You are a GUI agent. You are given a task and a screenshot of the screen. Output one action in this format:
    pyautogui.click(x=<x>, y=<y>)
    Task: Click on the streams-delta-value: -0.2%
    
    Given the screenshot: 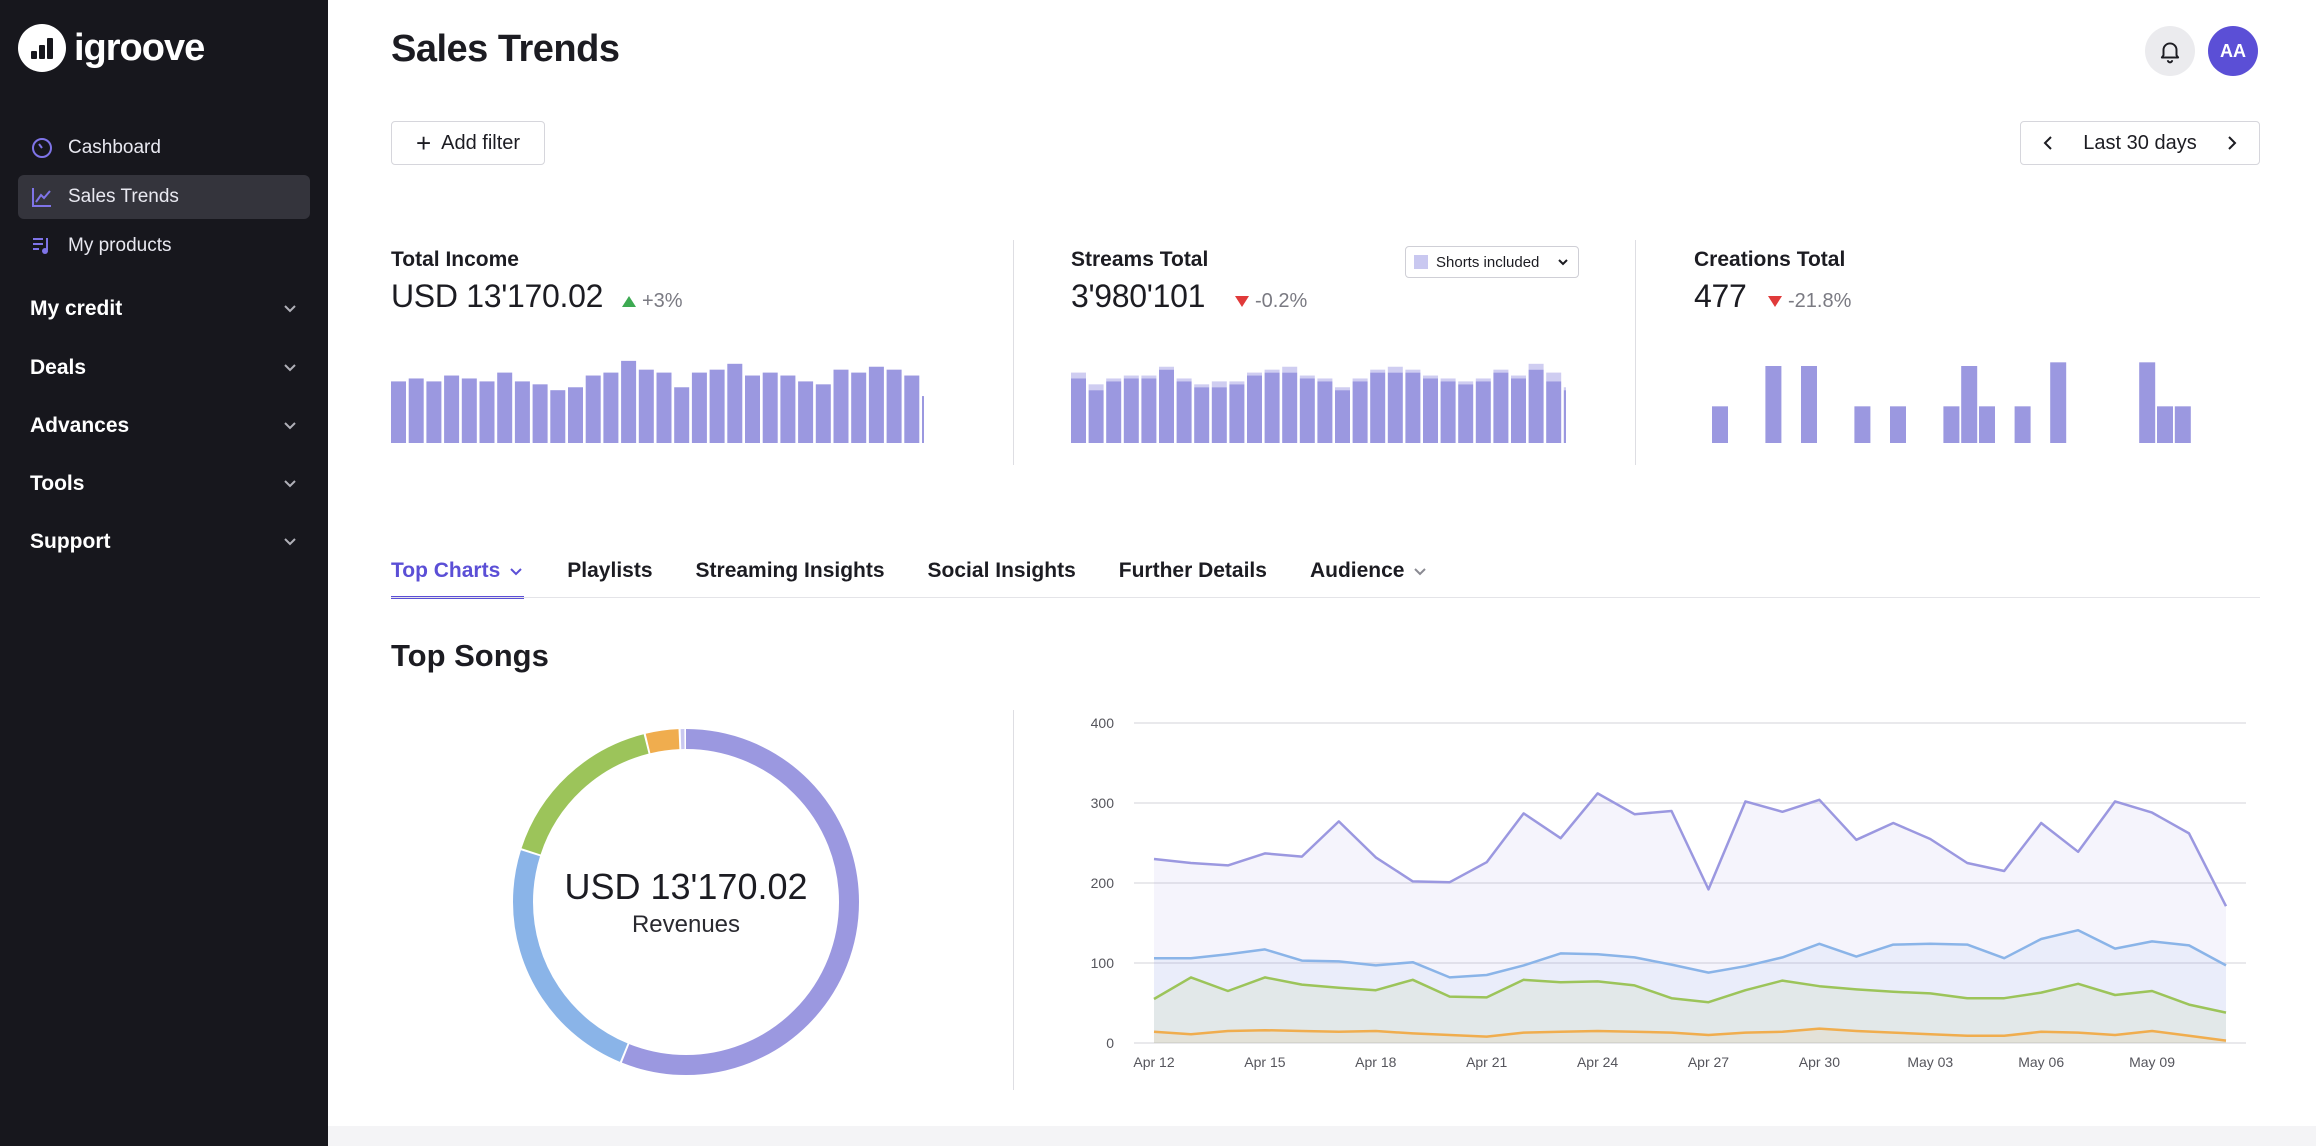 What is the action you would take?
    pyautogui.click(x=1281, y=301)
    